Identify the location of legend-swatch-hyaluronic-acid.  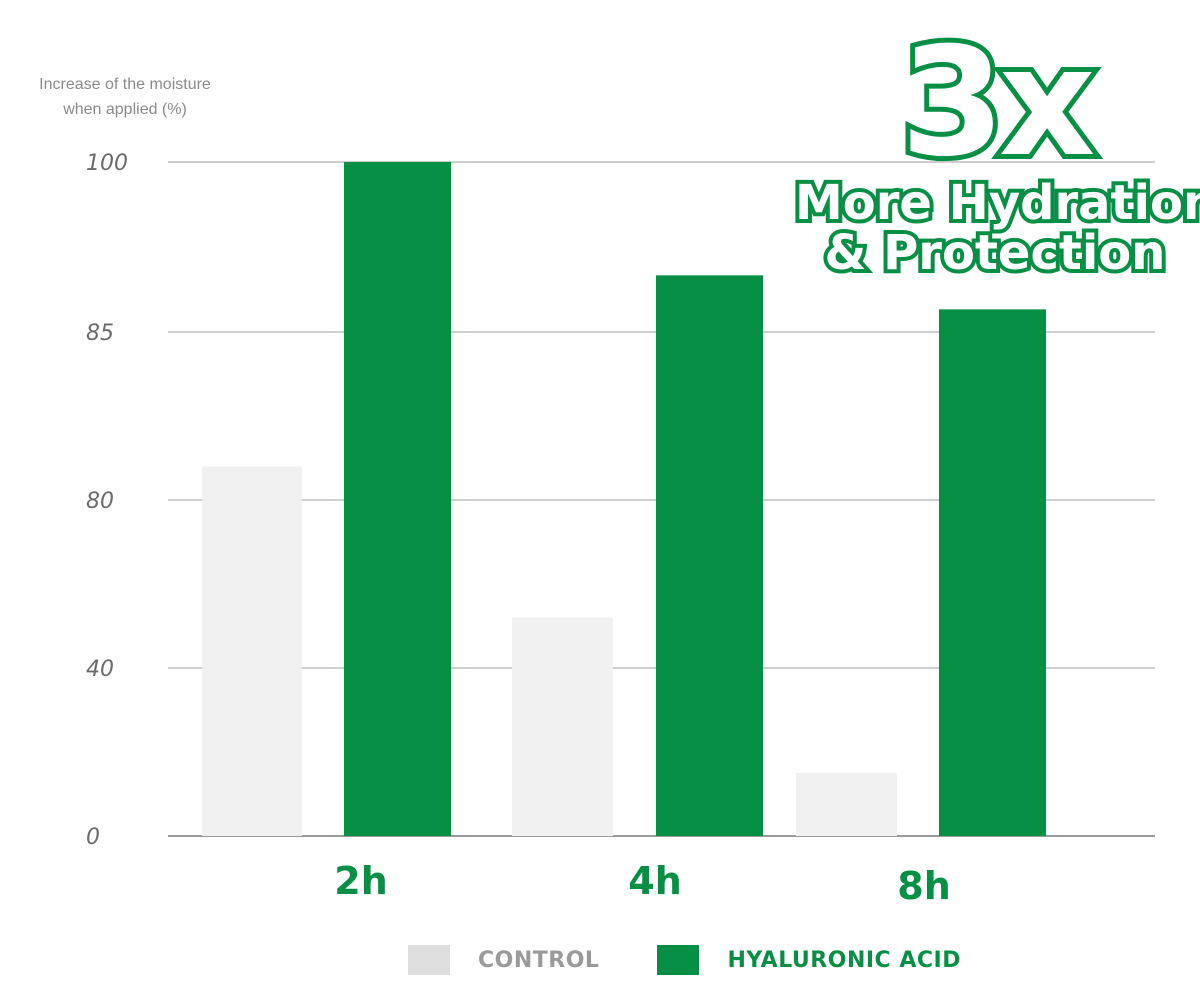
(678, 960).